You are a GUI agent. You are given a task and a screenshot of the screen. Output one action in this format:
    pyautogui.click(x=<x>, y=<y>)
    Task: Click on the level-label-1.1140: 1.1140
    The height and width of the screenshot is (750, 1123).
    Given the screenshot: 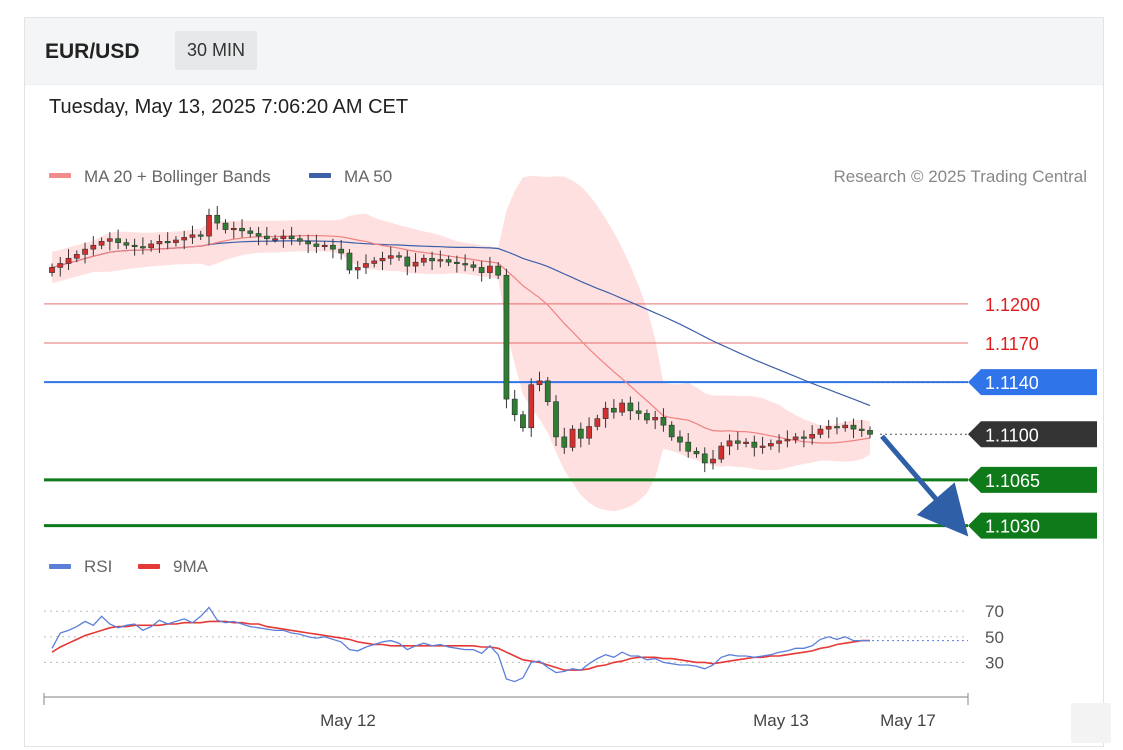 What is the action you would take?
    pyautogui.click(x=1012, y=383)
    